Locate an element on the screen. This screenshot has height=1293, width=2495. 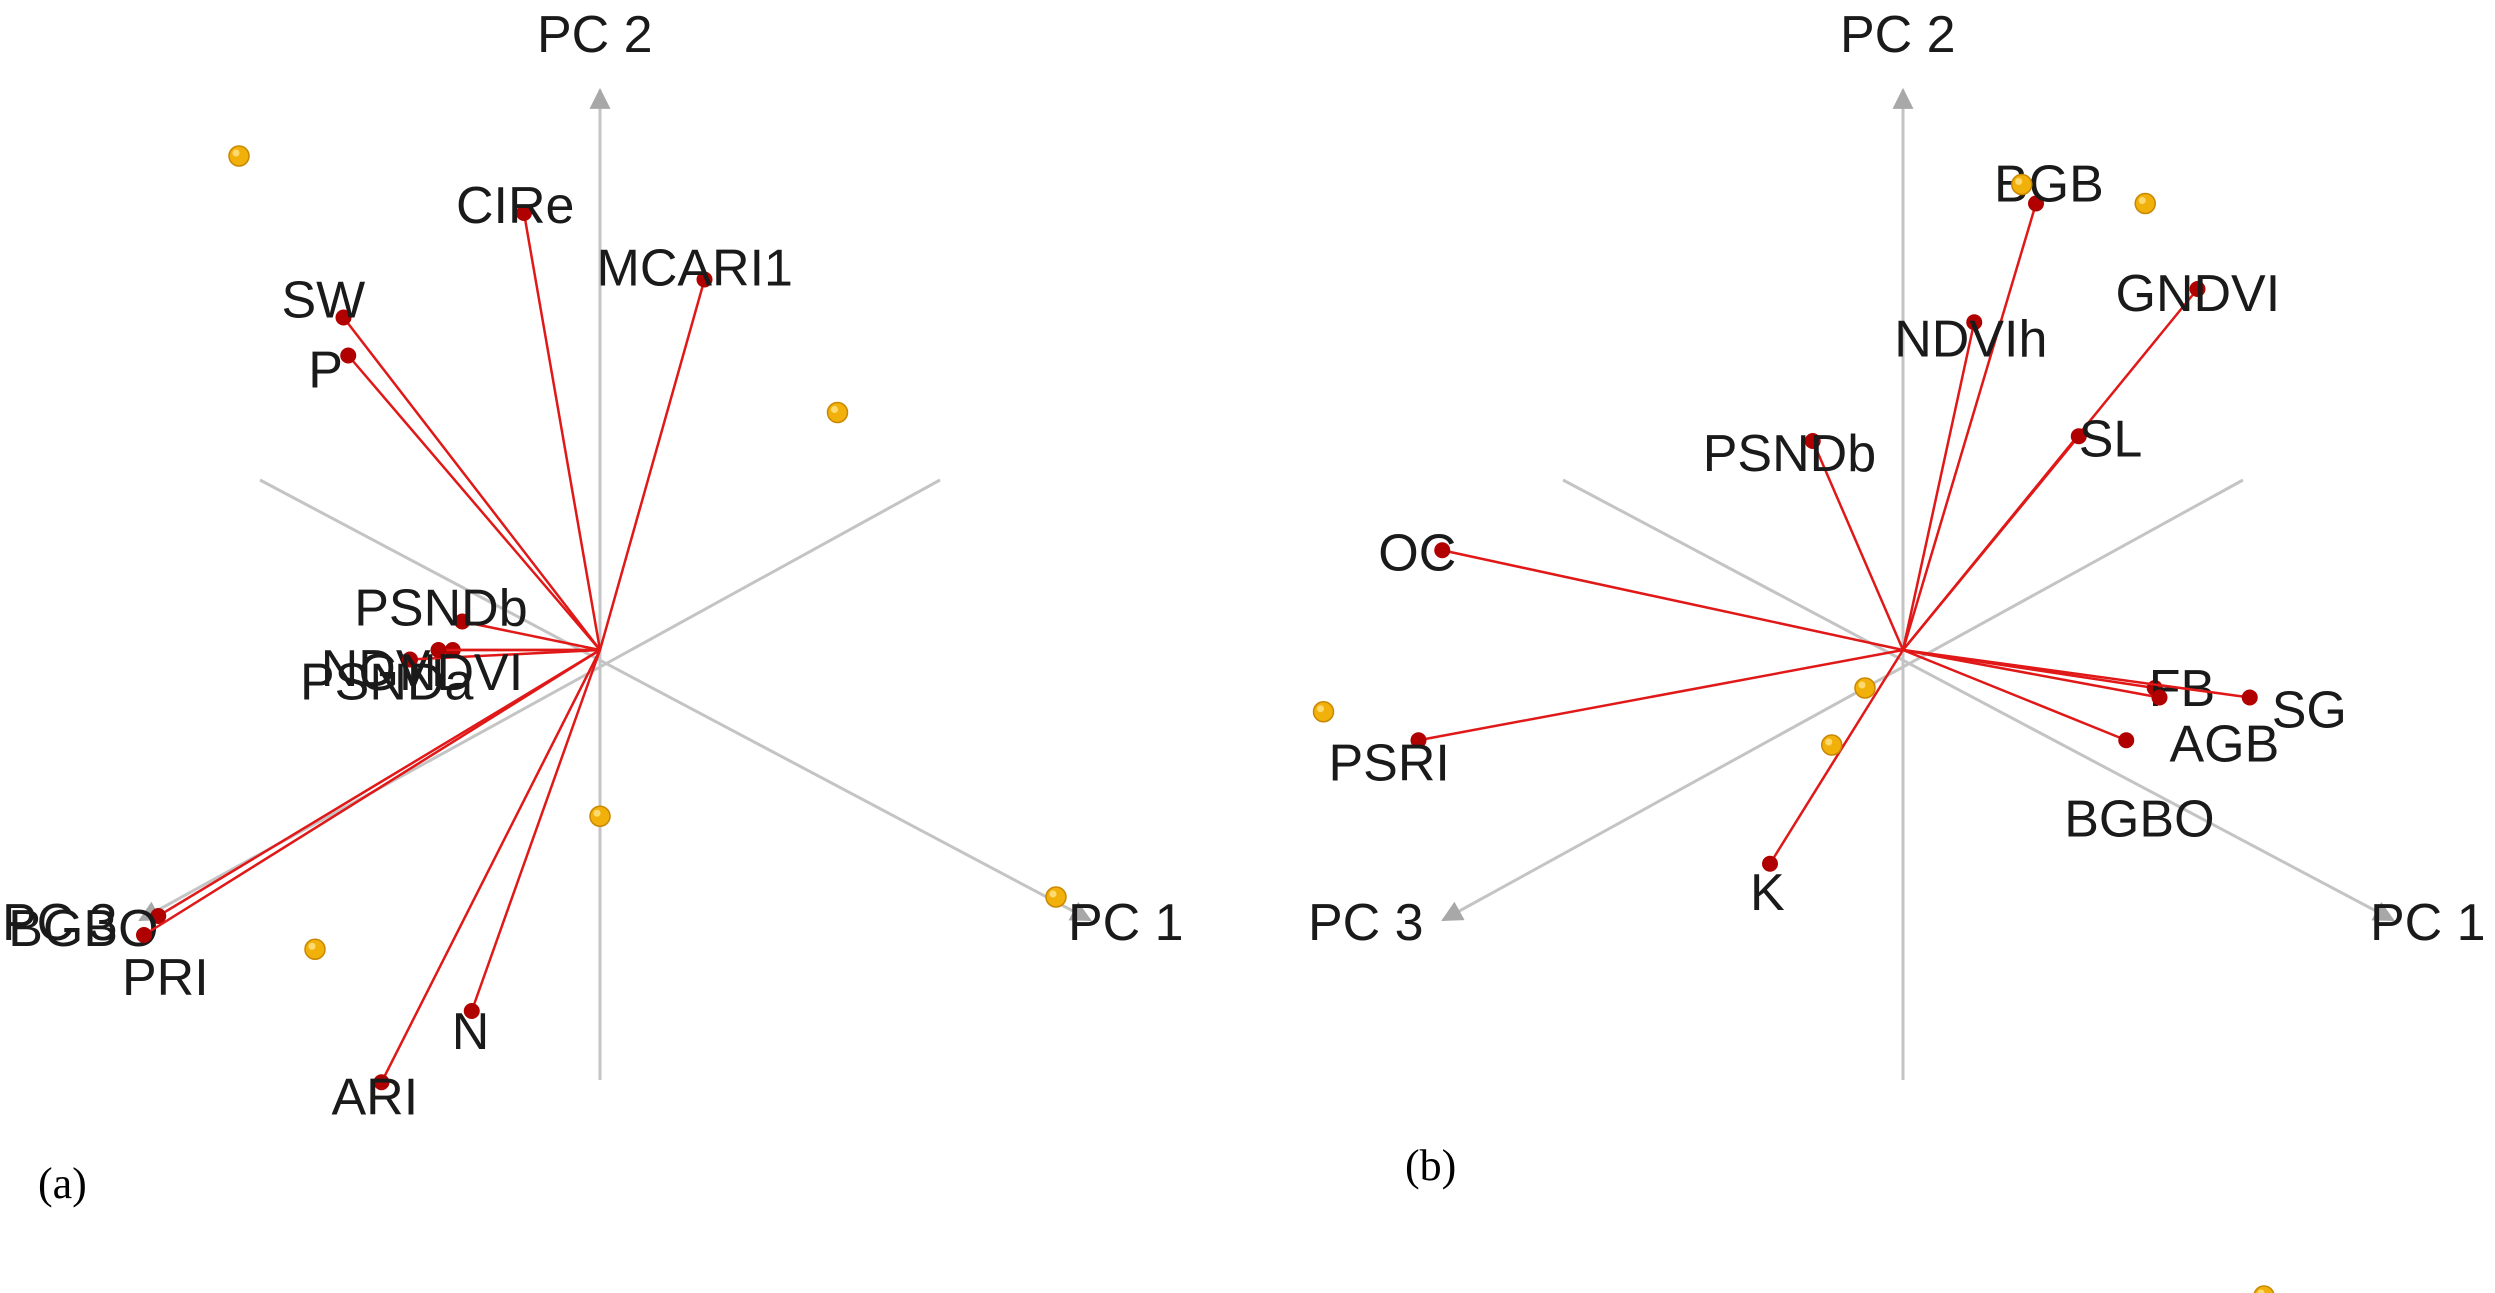
panel-a-loading-label-cire: CIRe is located at coordinates (515, 206).